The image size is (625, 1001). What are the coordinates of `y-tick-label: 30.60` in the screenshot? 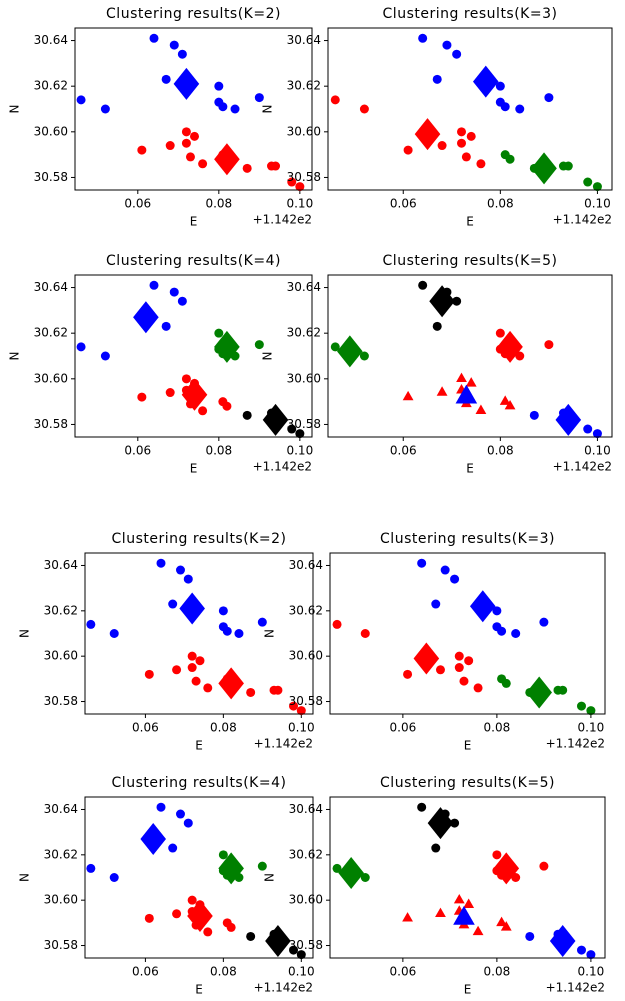 It's located at (304, 131).